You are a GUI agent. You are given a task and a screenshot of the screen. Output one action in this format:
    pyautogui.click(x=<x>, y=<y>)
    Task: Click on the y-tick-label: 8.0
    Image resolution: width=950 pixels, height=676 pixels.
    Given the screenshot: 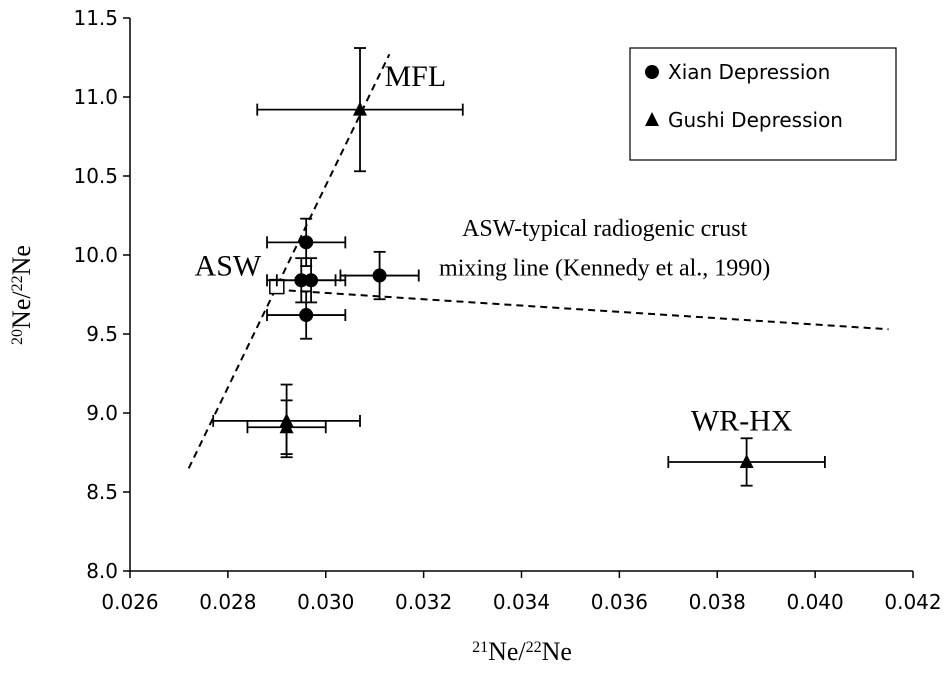 What is the action you would take?
    pyautogui.click(x=102, y=571)
    